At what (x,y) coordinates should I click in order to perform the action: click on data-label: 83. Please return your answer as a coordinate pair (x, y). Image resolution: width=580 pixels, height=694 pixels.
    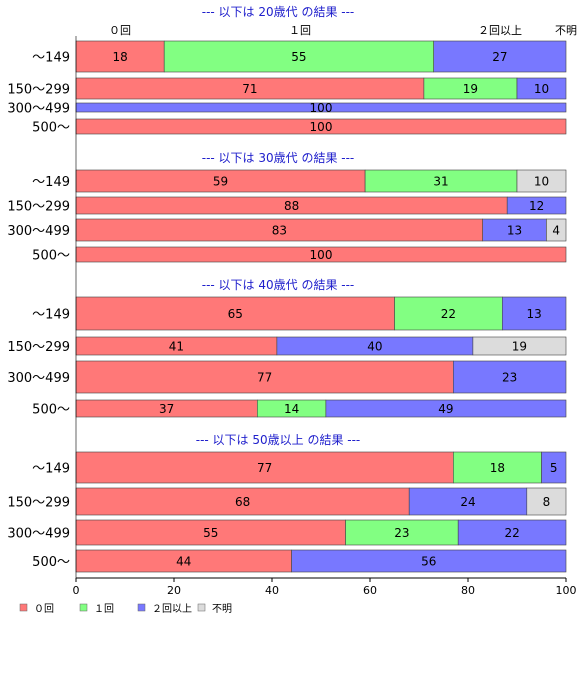
    Looking at the image, I should click on (279, 231).